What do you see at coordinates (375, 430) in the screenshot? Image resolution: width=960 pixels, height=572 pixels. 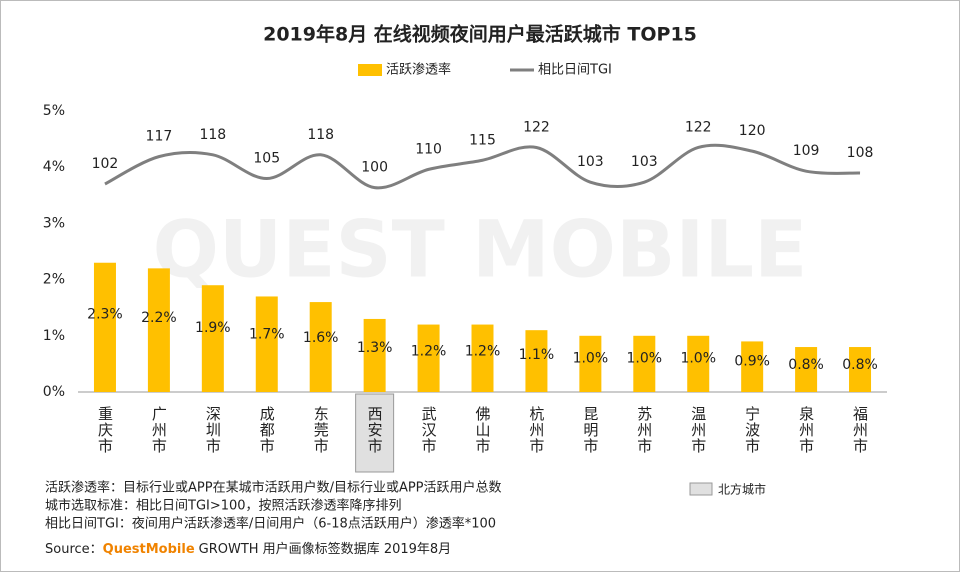 I see `x-tick-label: 西安市` at bounding box center [375, 430].